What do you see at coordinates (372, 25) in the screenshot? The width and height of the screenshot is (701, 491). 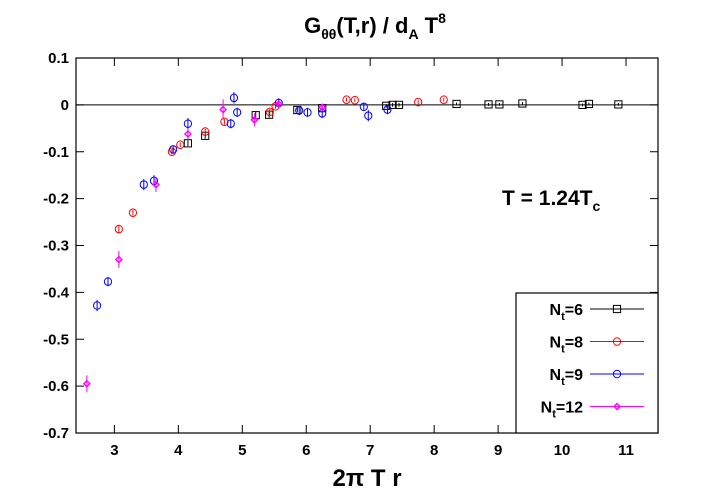 I see `chart-title-mid: (T,r) / d` at bounding box center [372, 25].